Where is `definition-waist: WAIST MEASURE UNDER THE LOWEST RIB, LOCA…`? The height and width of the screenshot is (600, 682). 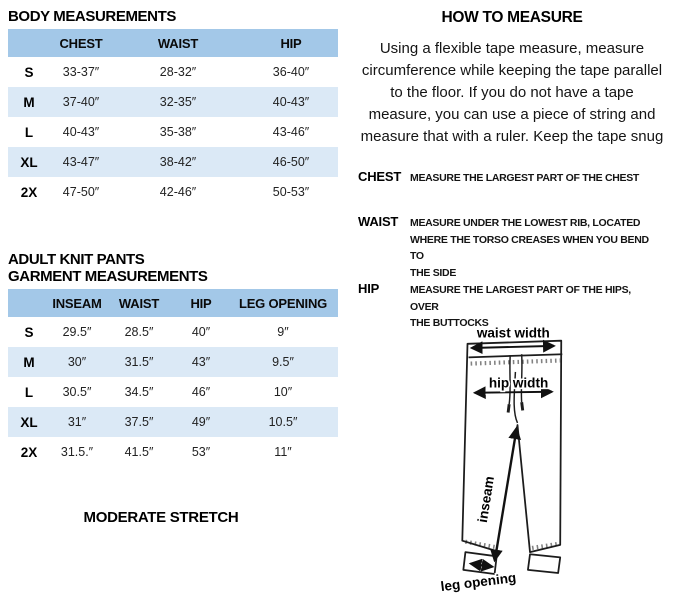 definition-waist: WAIST MEASURE UNDER THE LOWEST RIB, LOCA… is located at coordinates (509, 247).